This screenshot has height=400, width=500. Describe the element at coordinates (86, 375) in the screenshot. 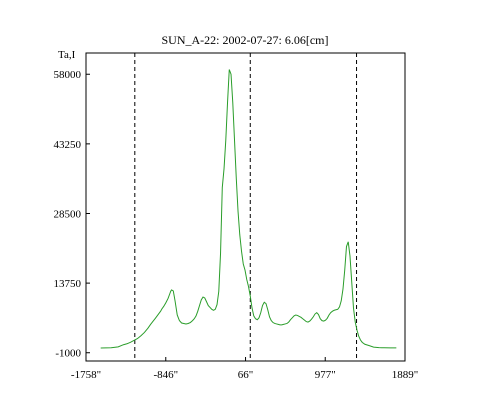

I see `x-tick-label: -1758"` at that location.